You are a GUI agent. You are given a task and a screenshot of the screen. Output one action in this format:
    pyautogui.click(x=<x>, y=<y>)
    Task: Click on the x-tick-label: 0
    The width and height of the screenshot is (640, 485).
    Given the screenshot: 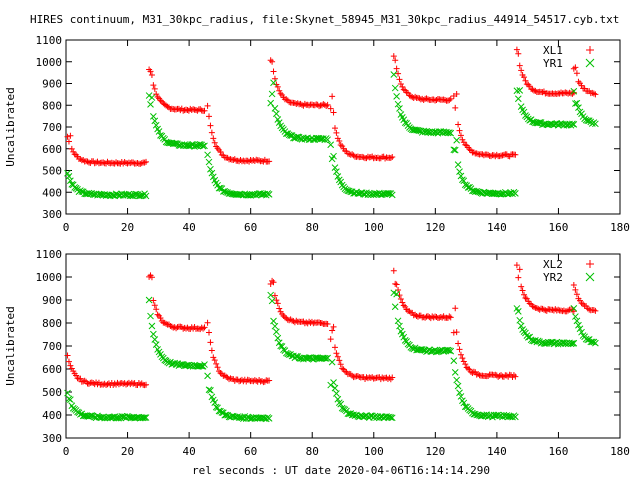 What is the action you would take?
    pyautogui.click(x=66, y=227)
    